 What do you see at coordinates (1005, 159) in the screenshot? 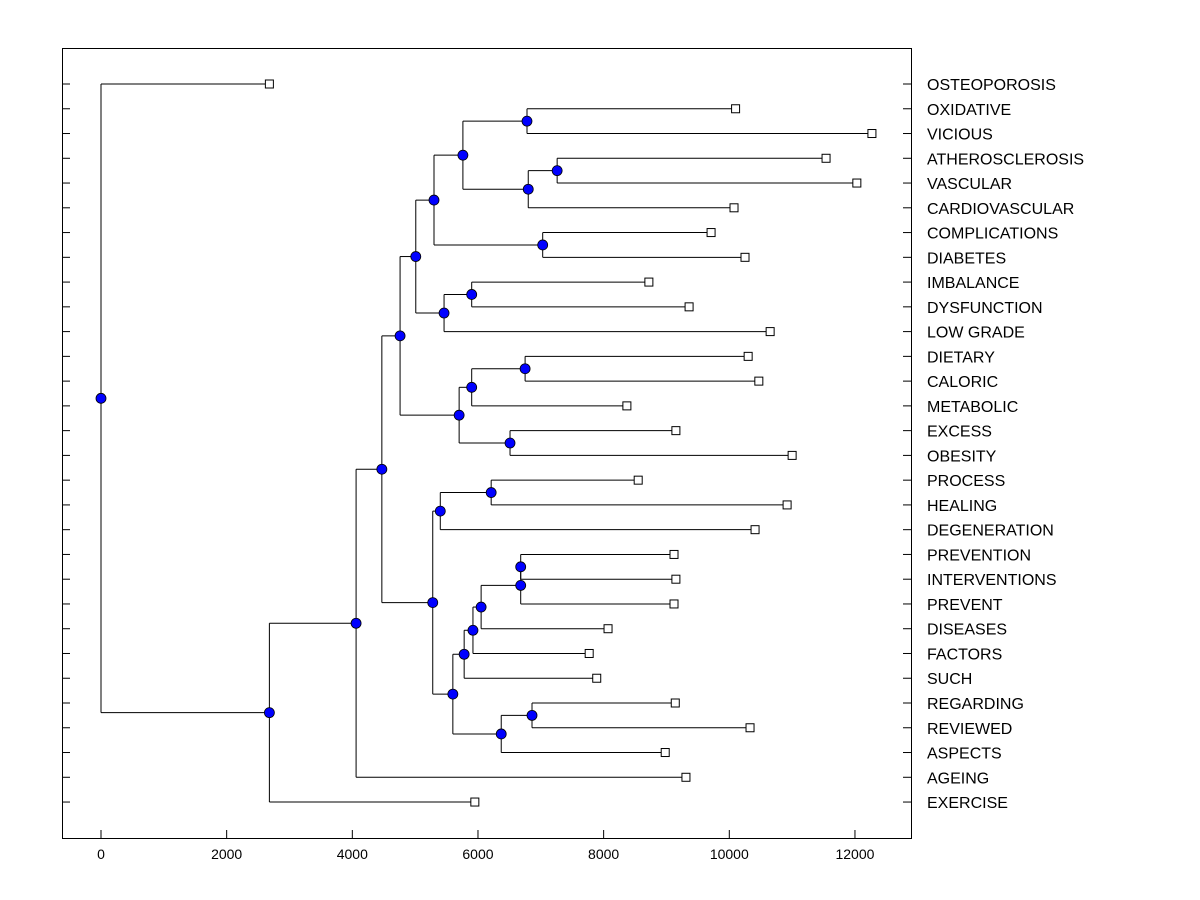
I see `leaf-label: ATHEROSCLEROSIS` at bounding box center [1005, 159].